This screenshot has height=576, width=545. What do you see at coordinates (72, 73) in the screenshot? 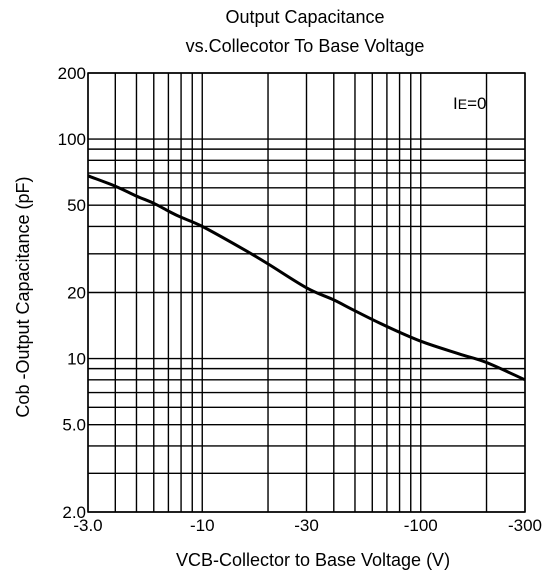
I see `y-tick-label: 200` at bounding box center [72, 73].